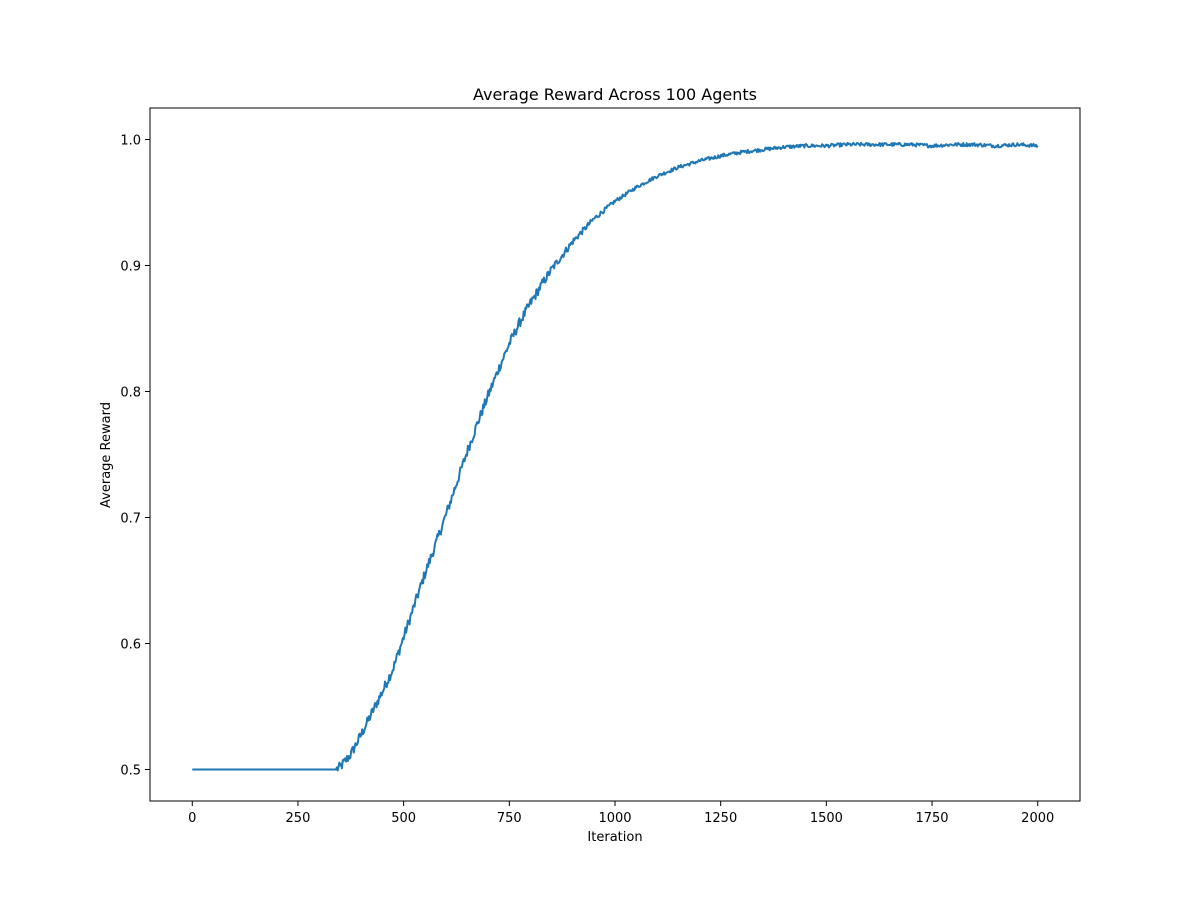 Image resolution: width=1200 pixels, height=900 pixels. What do you see at coordinates (130, 645) in the screenshot?
I see `y-tick-label: 0.6` at bounding box center [130, 645].